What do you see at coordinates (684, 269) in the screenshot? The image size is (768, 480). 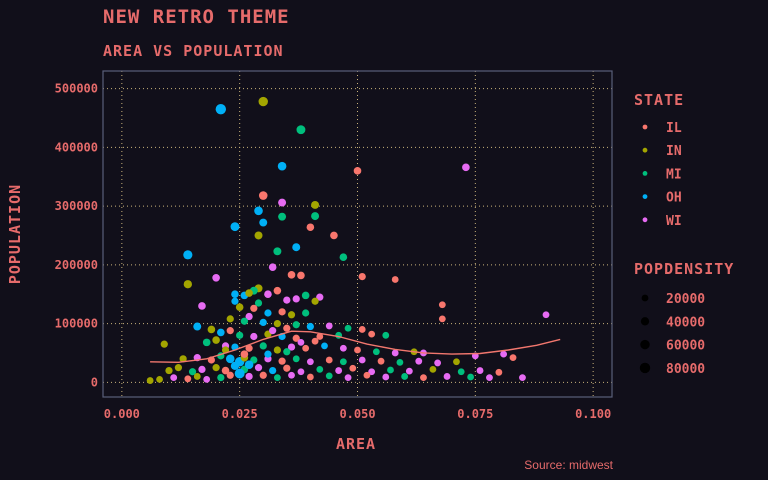 I see `popdensity-legend-title: POPDENSITY` at bounding box center [684, 269].